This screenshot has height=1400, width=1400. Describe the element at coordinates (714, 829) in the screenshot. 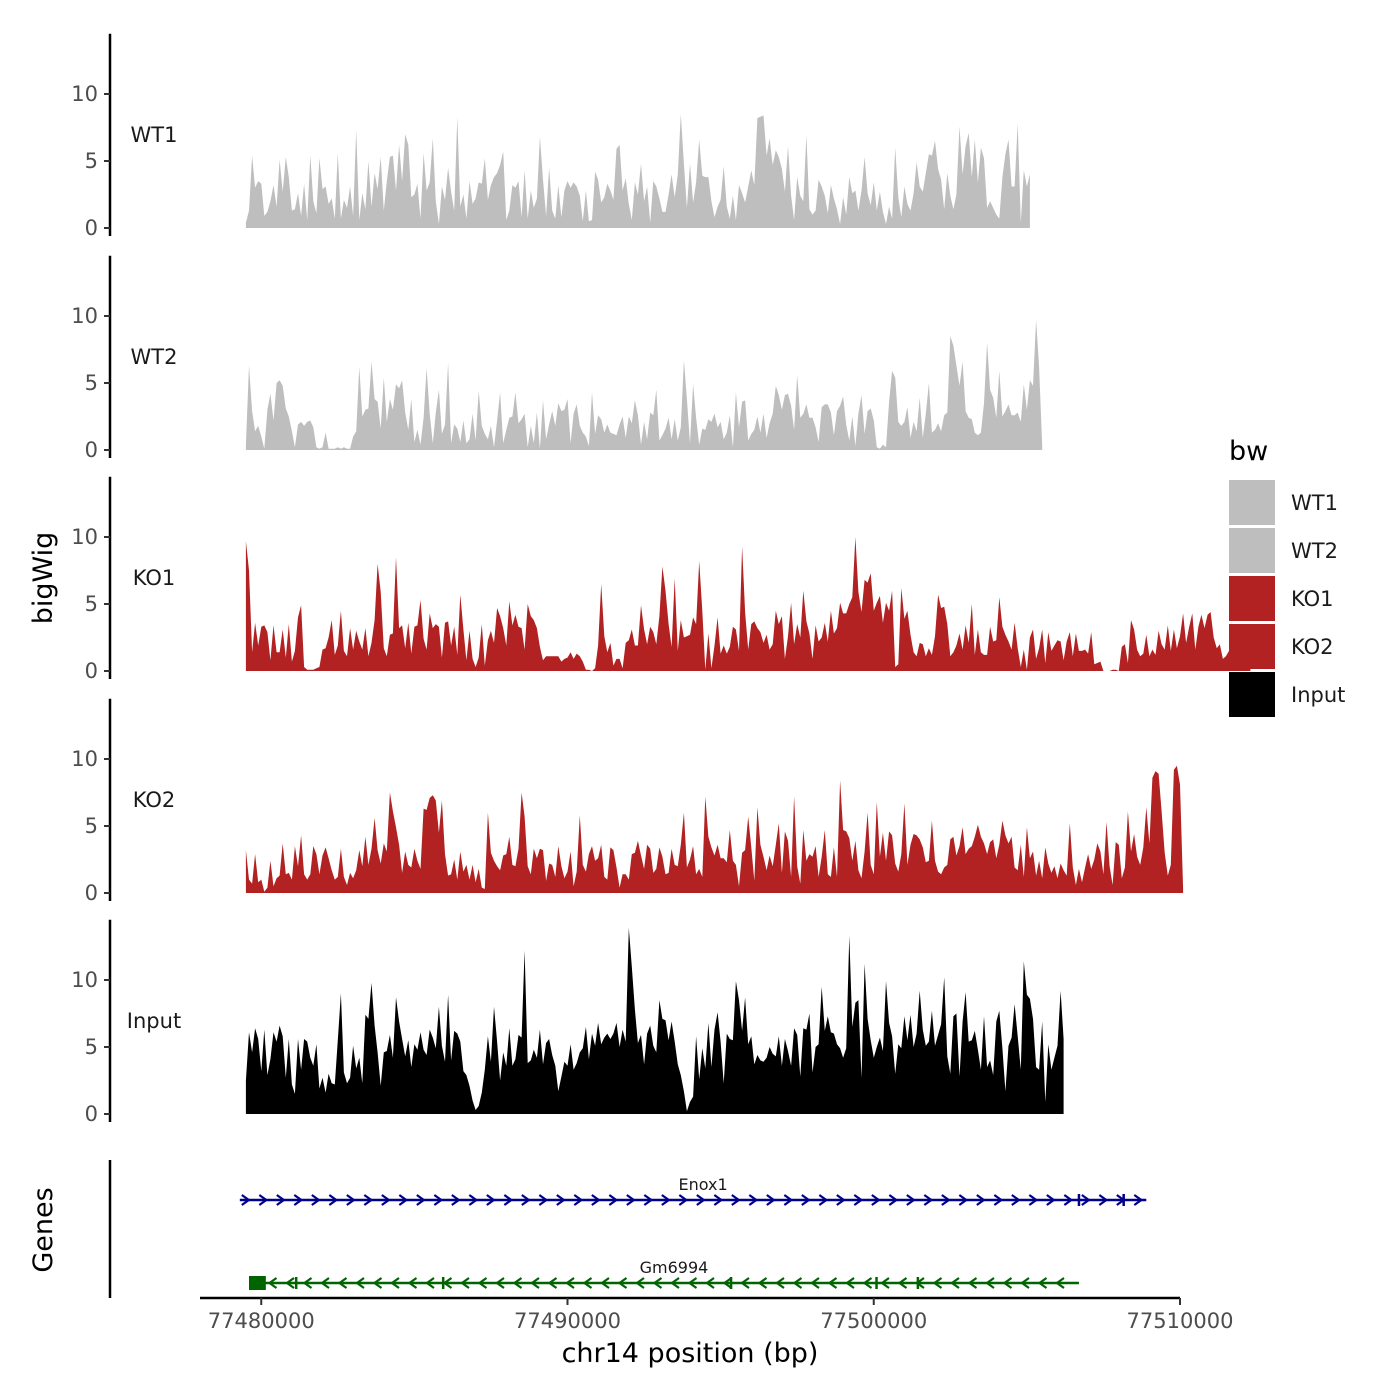

I see `area-ko2` at that location.